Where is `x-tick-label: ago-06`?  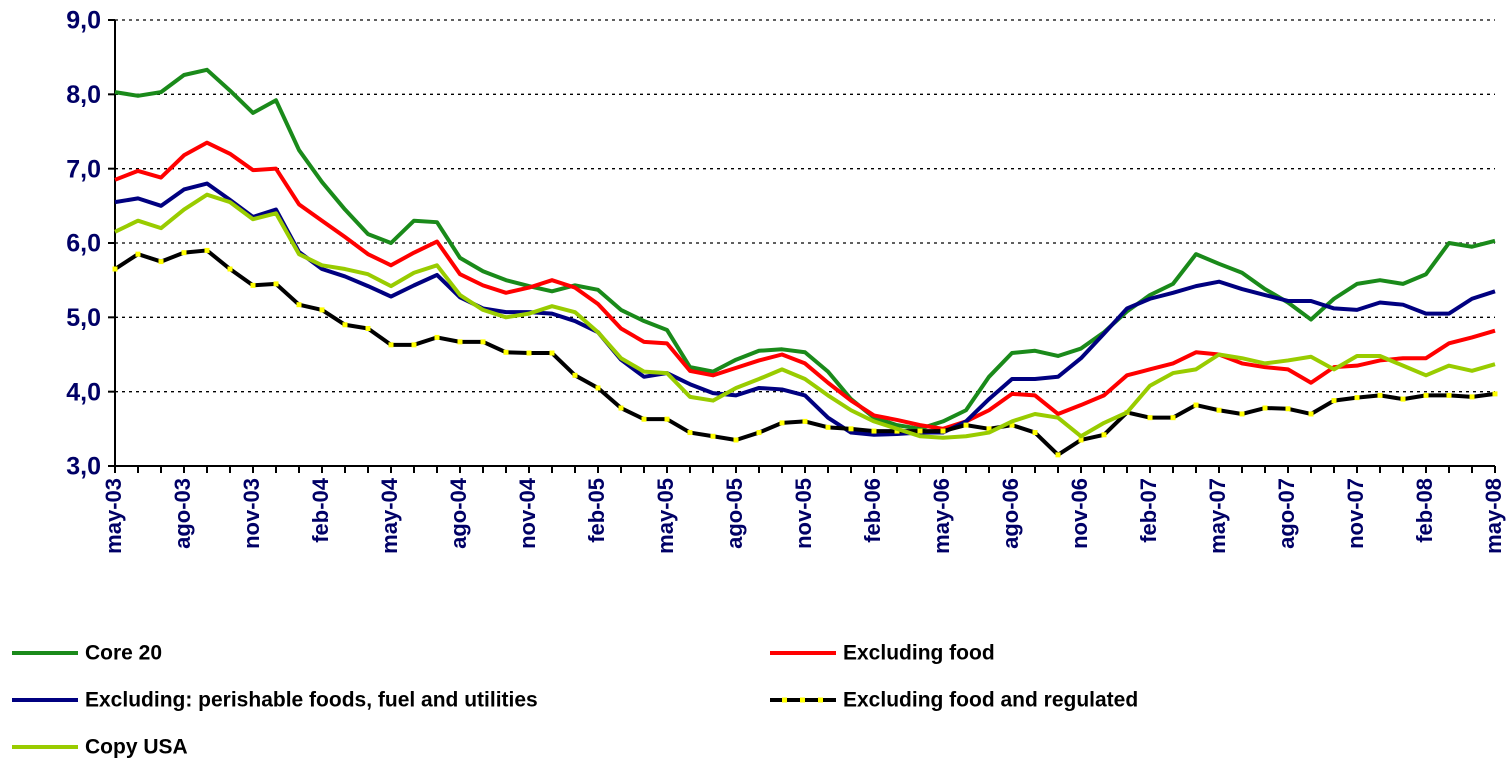 x-tick-label: ago-06 is located at coordinates (1010, 513).